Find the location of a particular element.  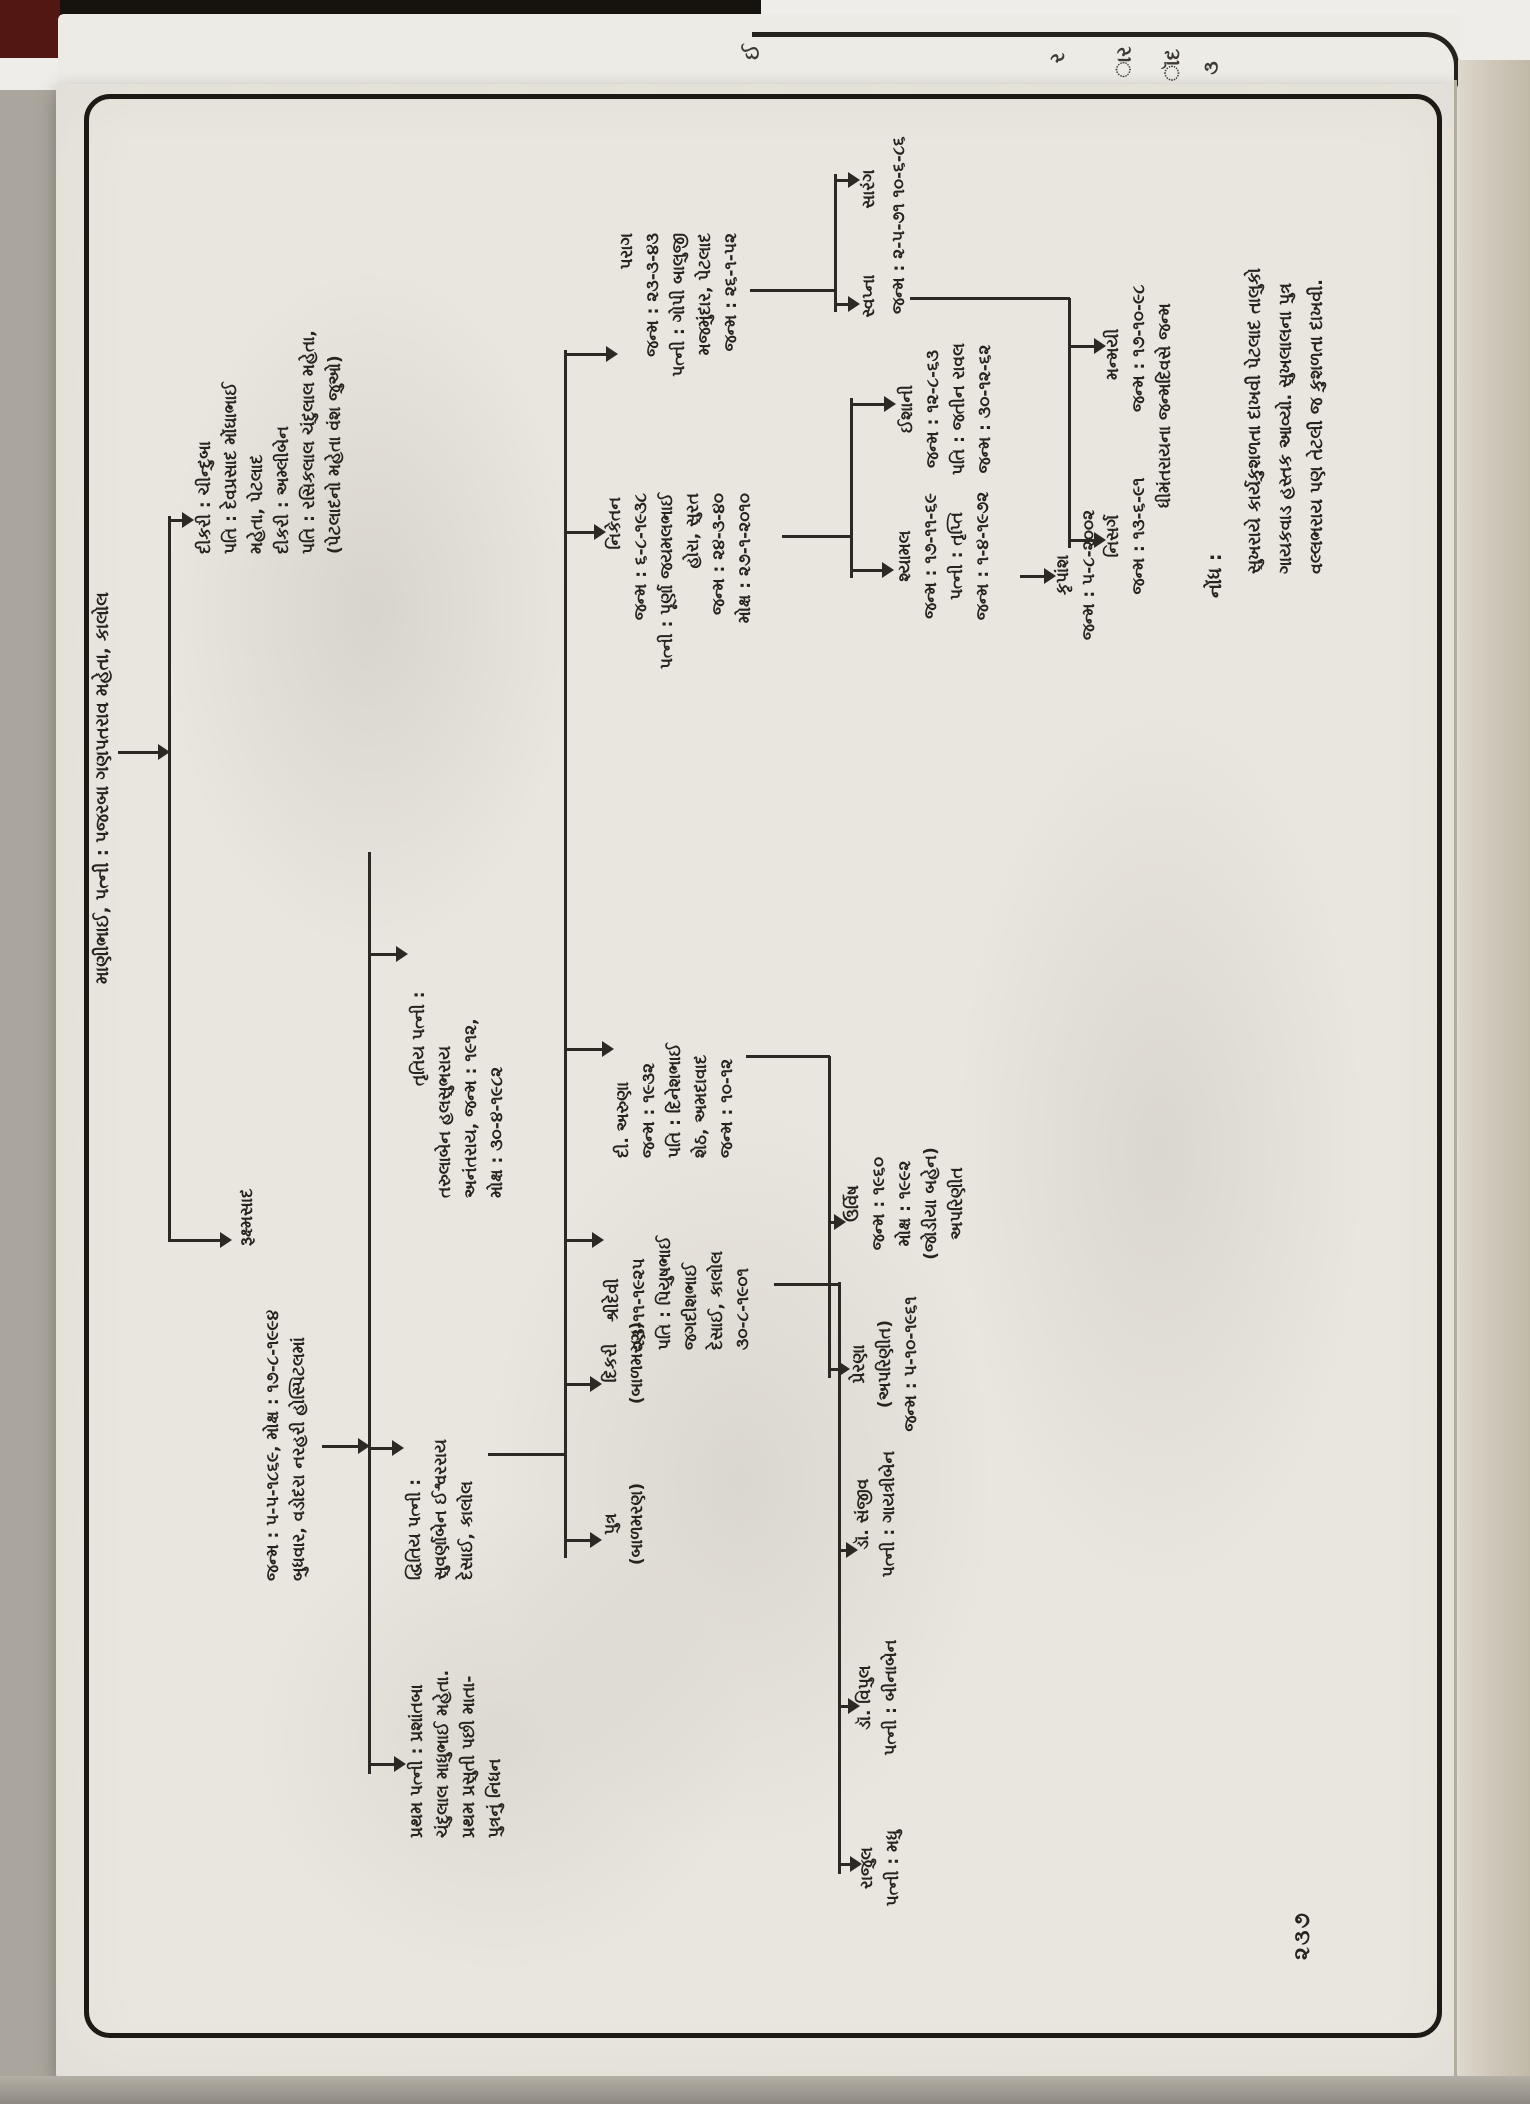

node-krupansh: કૃપાંશ જન્મ : ૫-૮-૨૦૦૨ is located at coordinates (1076, 575).